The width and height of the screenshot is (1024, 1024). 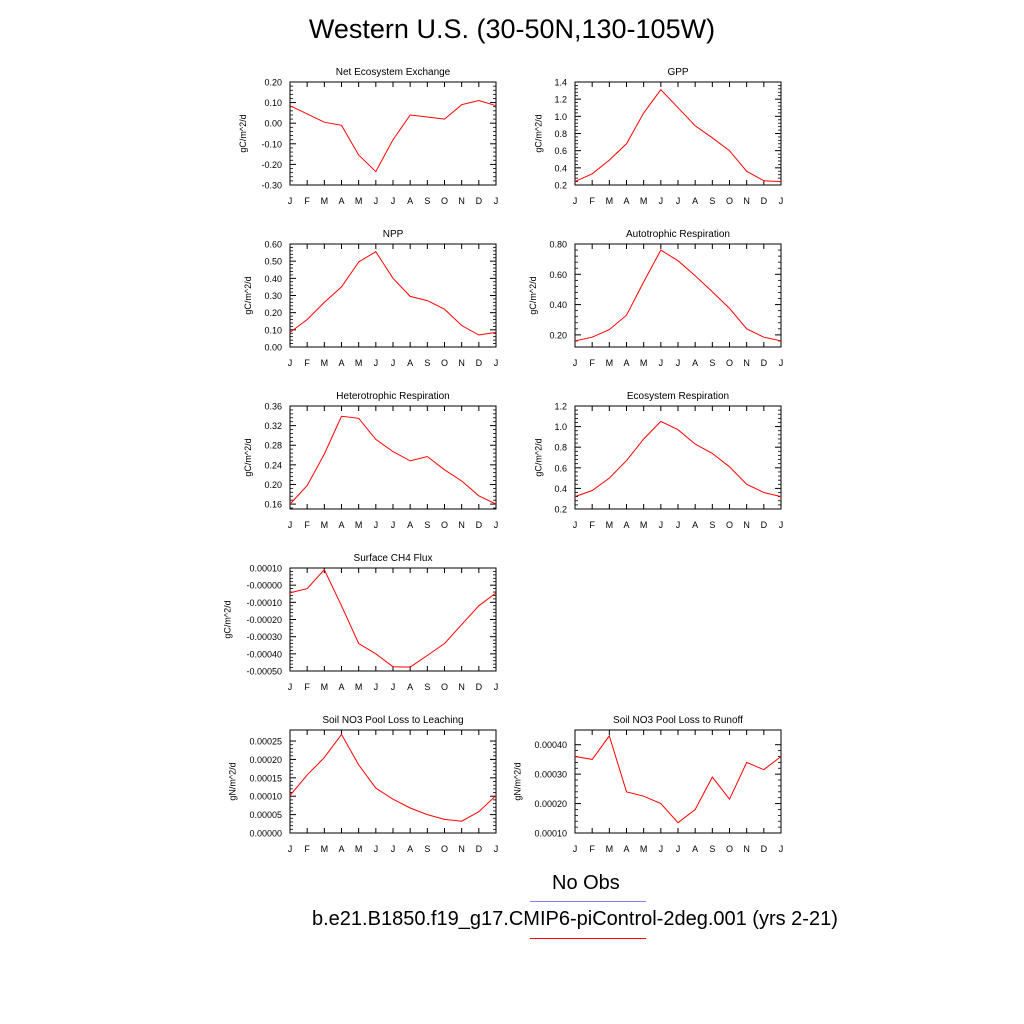 What do you see at coordinates (512, 29) in the screenshot?
I see `figure-title: Western U.S. (30-50N,130-105W)` at bounding box center [512, 29].